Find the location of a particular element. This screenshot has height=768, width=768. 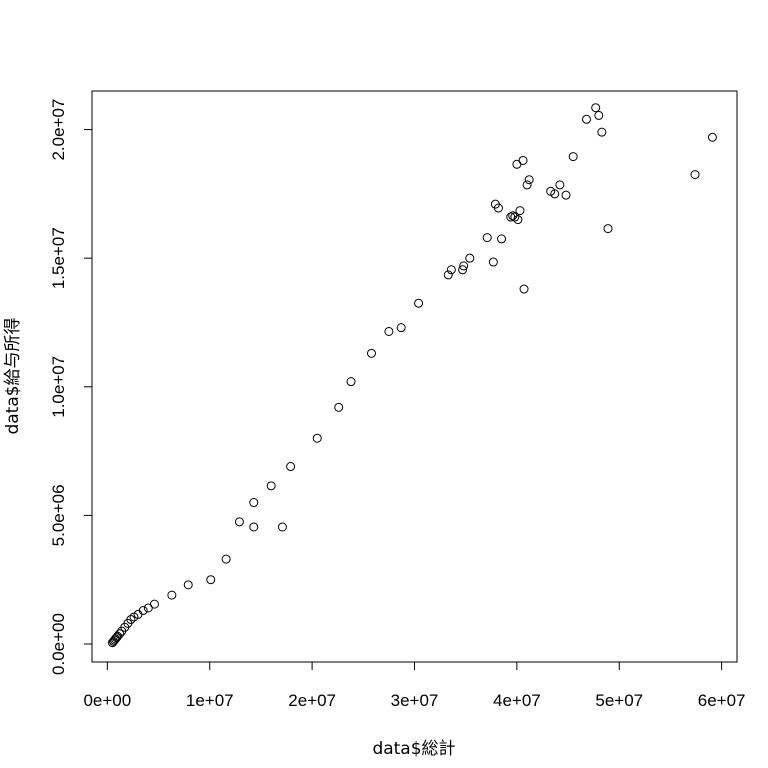

x-axis-title: data$総計 is located at coordinates (413, 749).